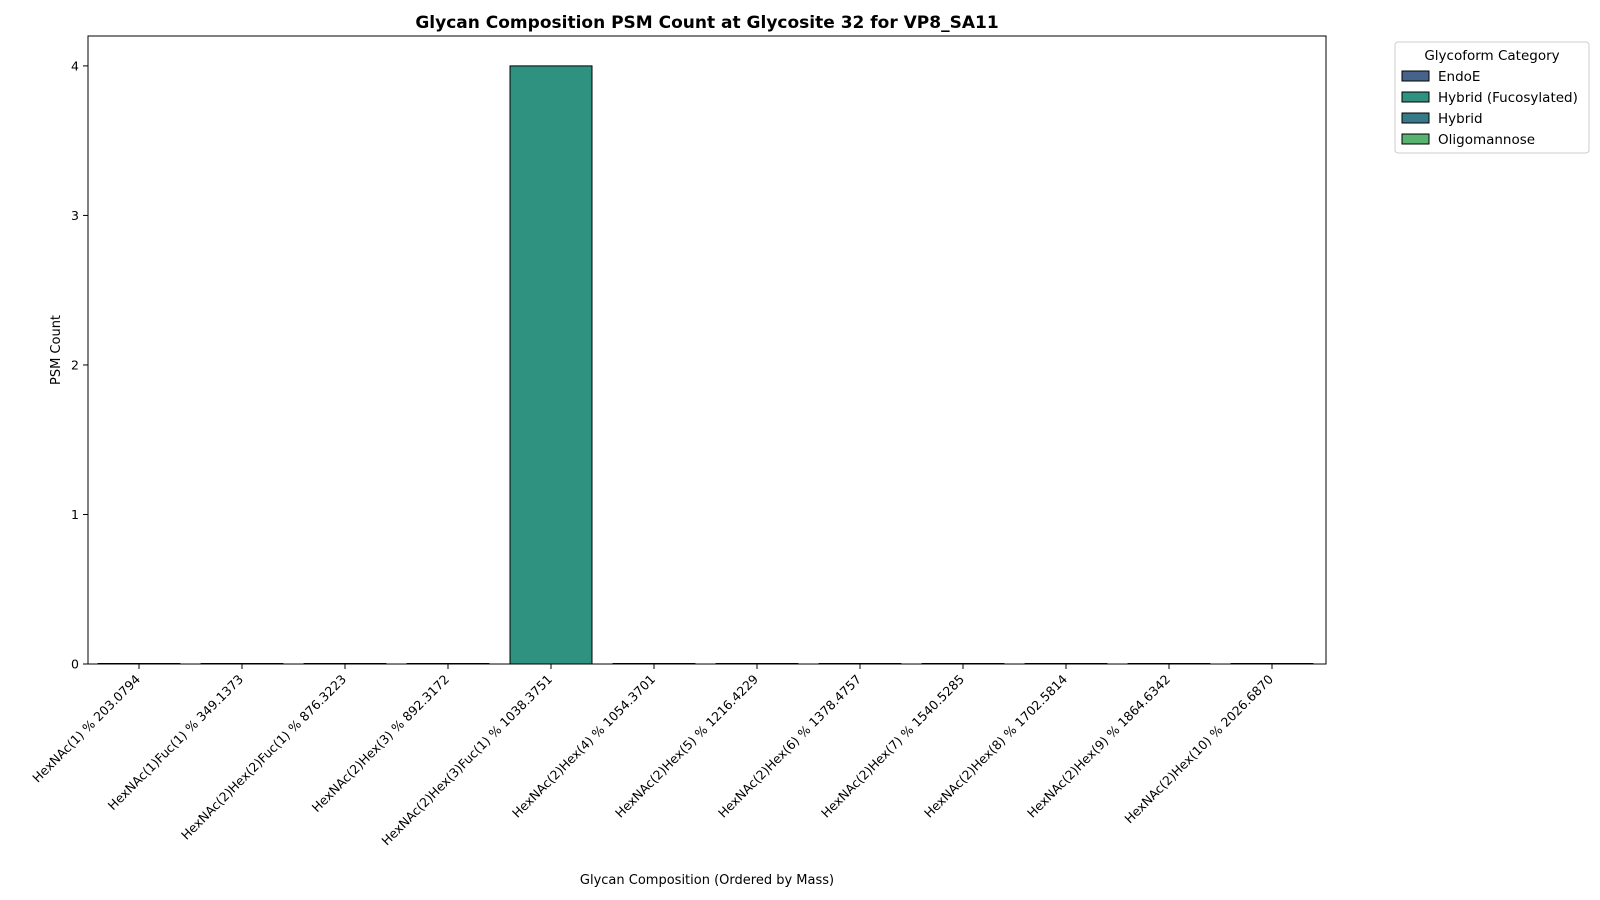  I want to click on y-tick-label: 3, so click(75, 215).